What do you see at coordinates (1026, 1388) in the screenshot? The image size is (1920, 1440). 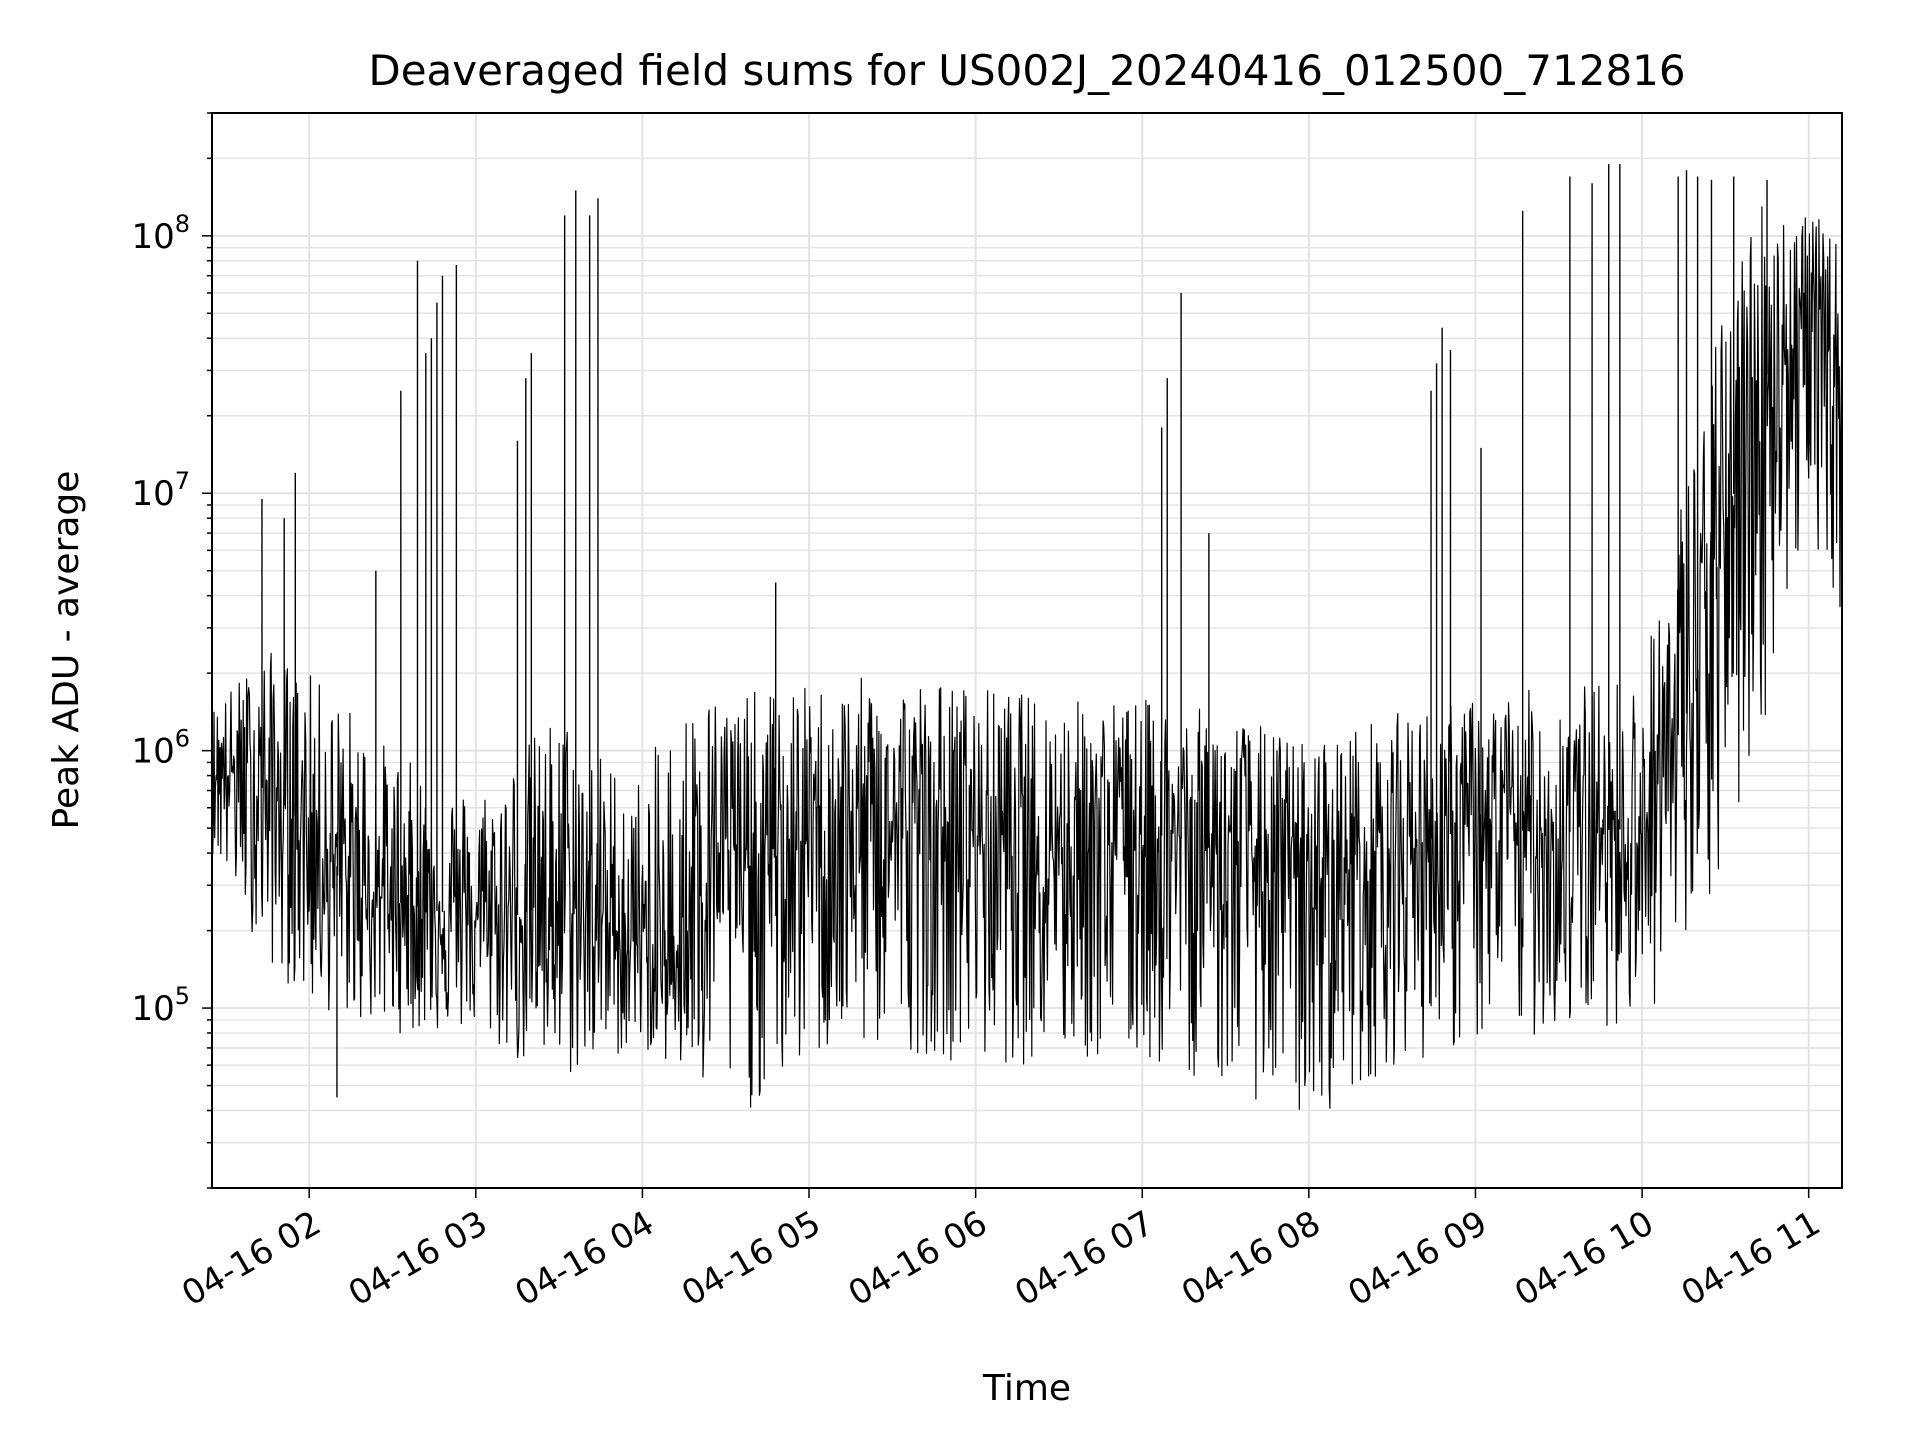 I see `x-axis-label: Time` at bounding box center [1026, 1388].